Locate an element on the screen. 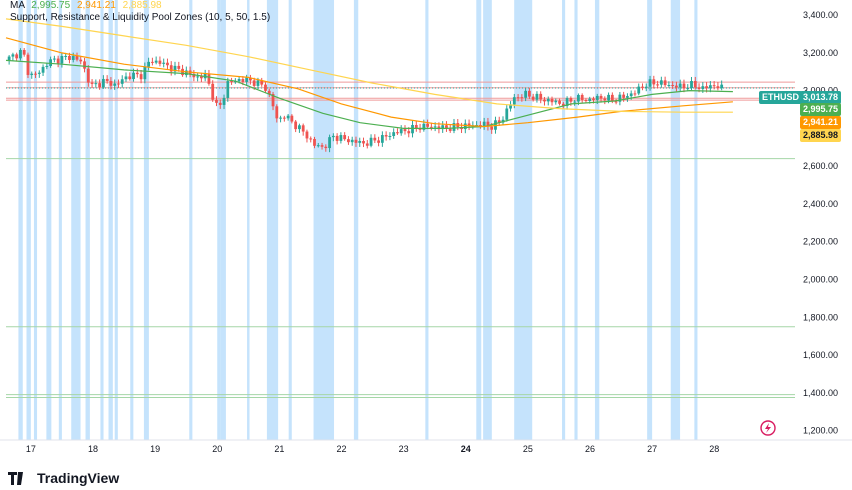  brand-name: TradingView is located at coordinates (78, 478).